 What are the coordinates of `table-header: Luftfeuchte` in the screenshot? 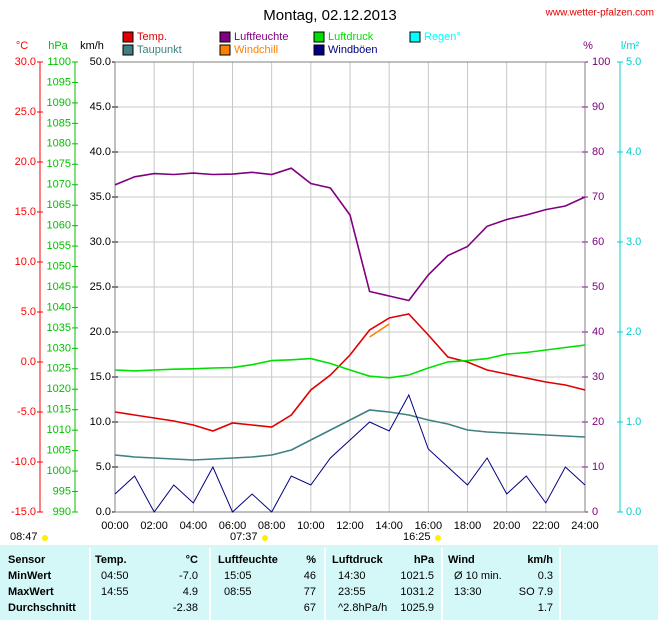 It's located at (248, 560).